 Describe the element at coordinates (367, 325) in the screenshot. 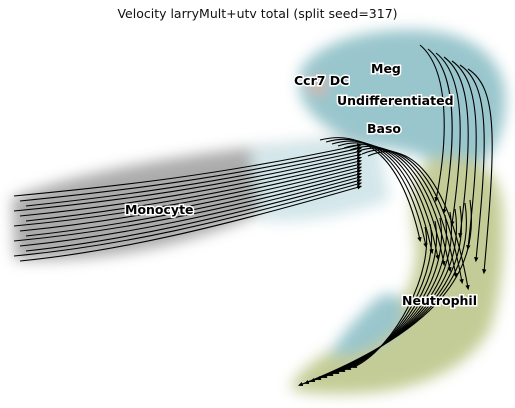

I see `cloud-edge` at that location.